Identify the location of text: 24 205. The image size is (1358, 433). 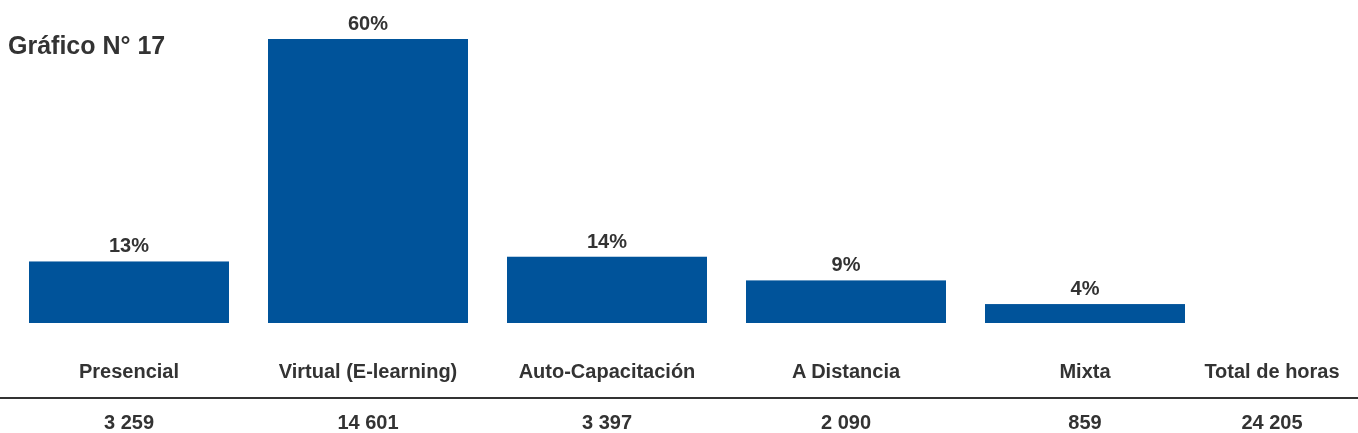
(1272, 422).